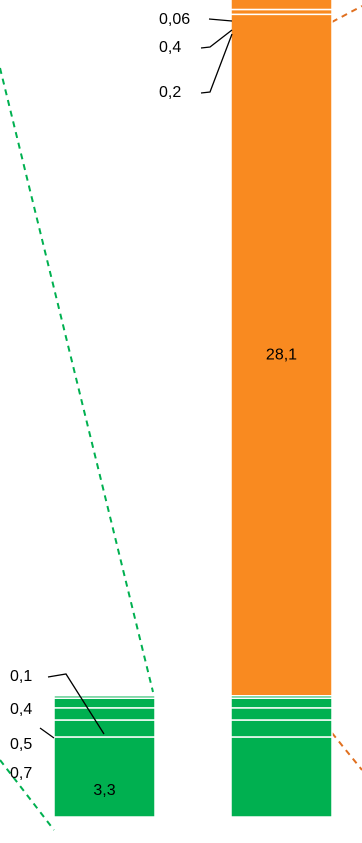  What do you see at coordinates (21, 676) in the screenshot?
I see `data-label-left-4: 0,1` at bounding box center [21, 676].